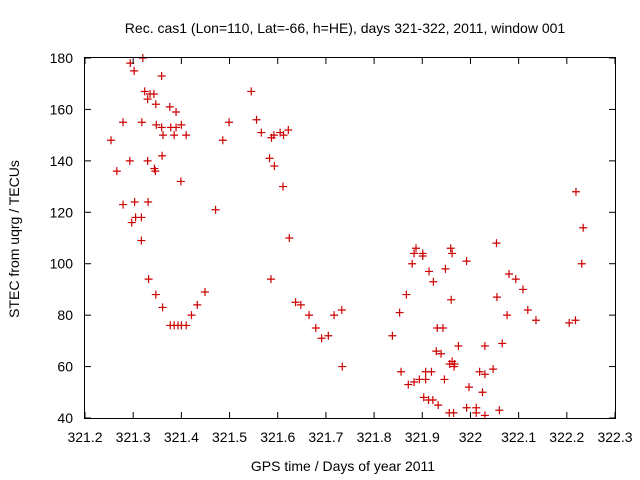 This screenshot has height=480, width=640. I want to click on x-tick-label: 321.7, so click(325, 437).